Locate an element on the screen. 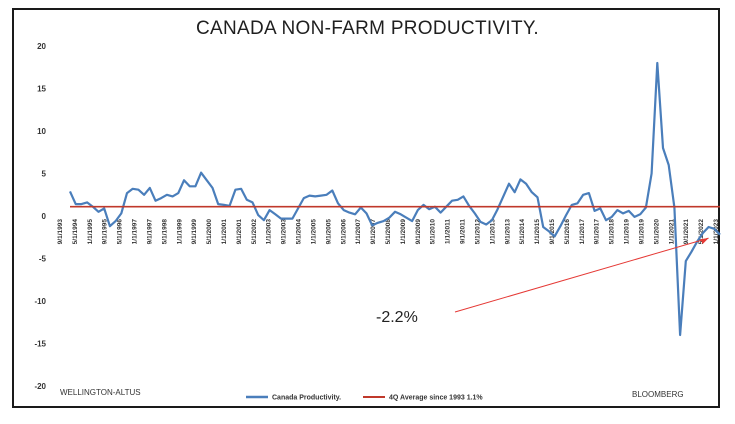 Image resolution: width=735 pixels, height=424 pixels. x-tick-label: 5/1/2010 is located at coordinates (433, 232).